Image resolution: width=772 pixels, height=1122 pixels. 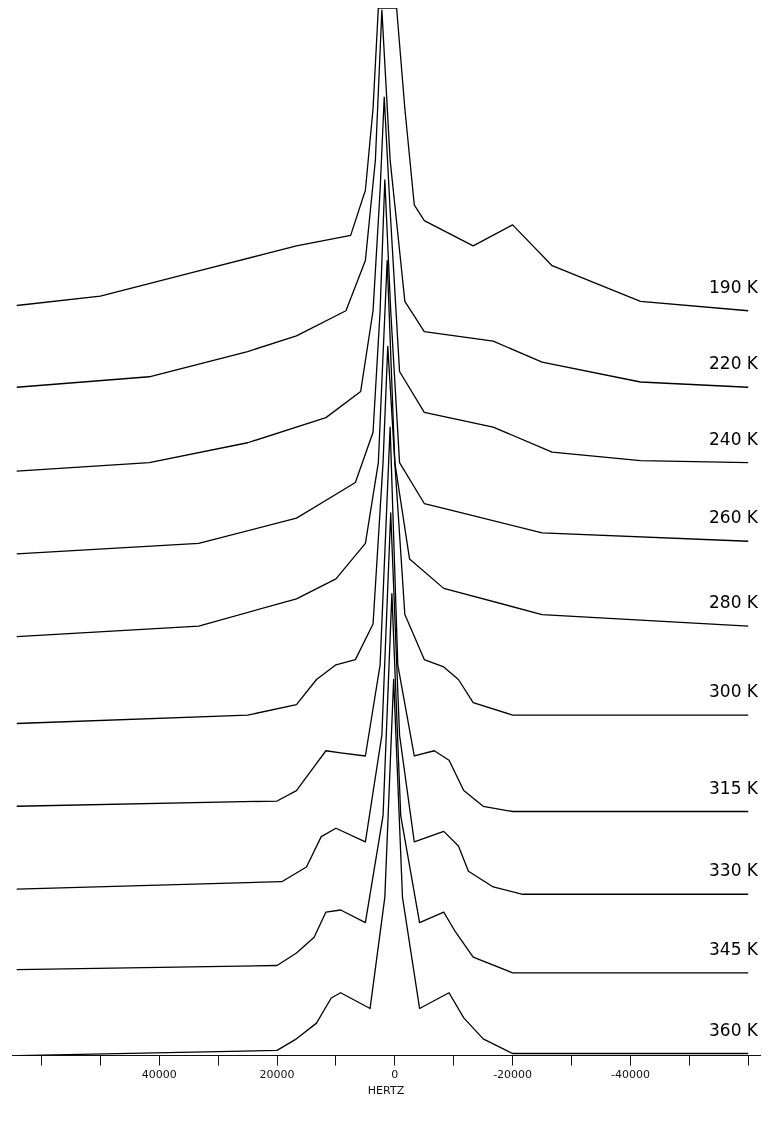 What do you see at coordinates (395, 1075) in the screenshot?
I see `x-tick-label: 0` at bounding box center [395, 1075].